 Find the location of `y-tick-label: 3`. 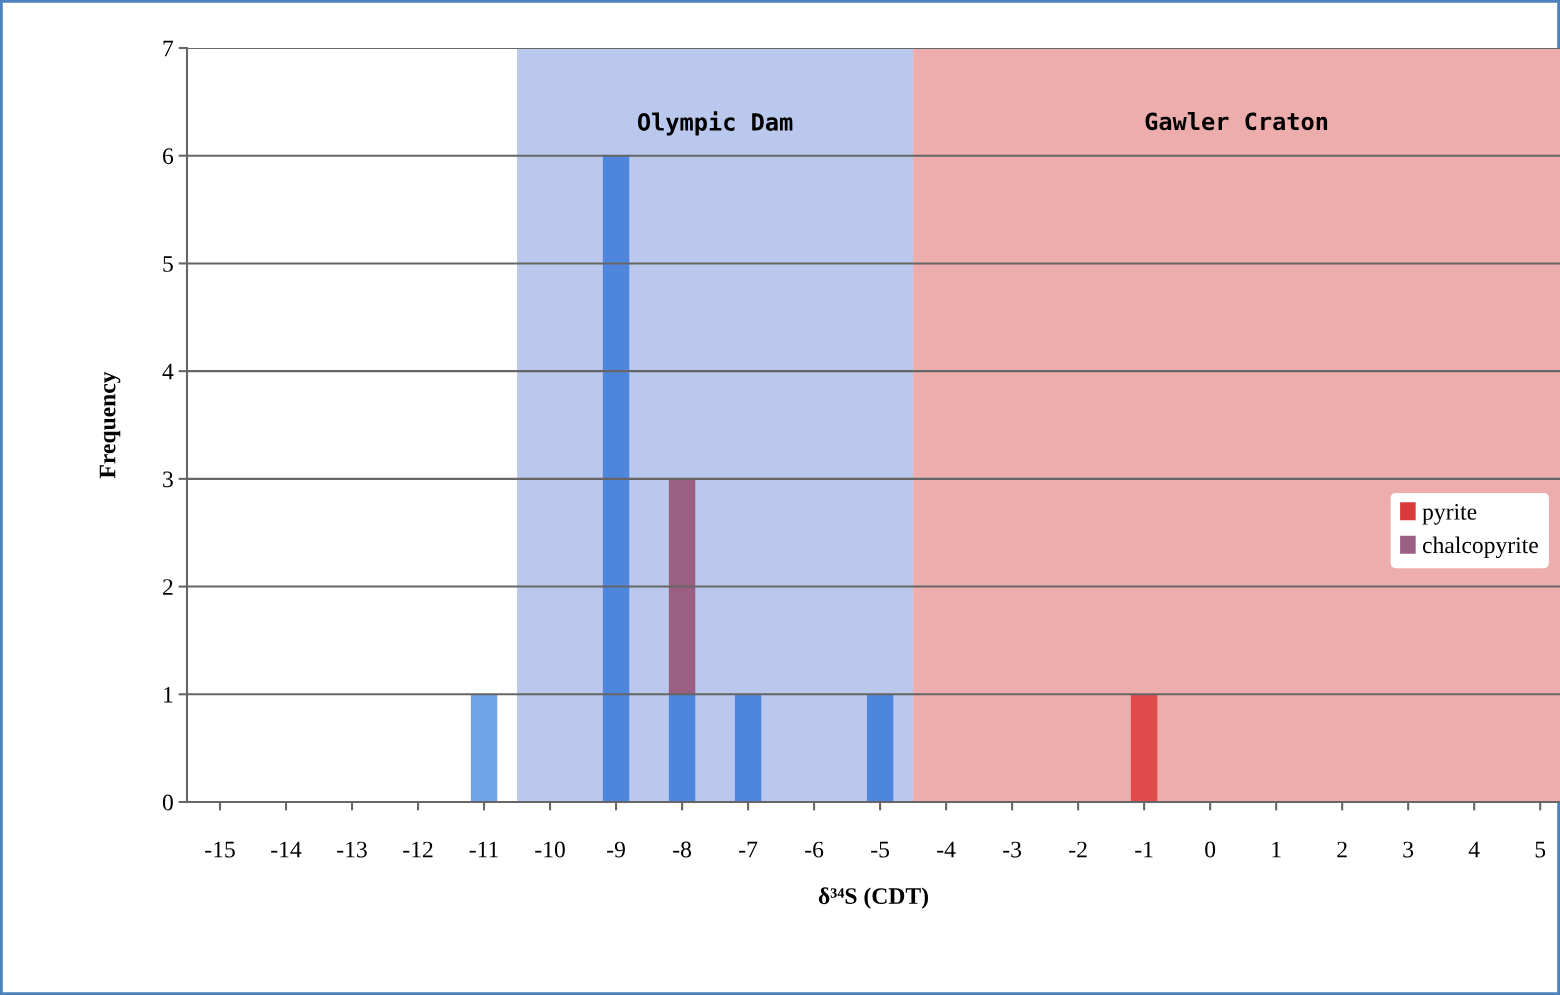

y-tick-label: 3 is located at coordinates (168, 479).